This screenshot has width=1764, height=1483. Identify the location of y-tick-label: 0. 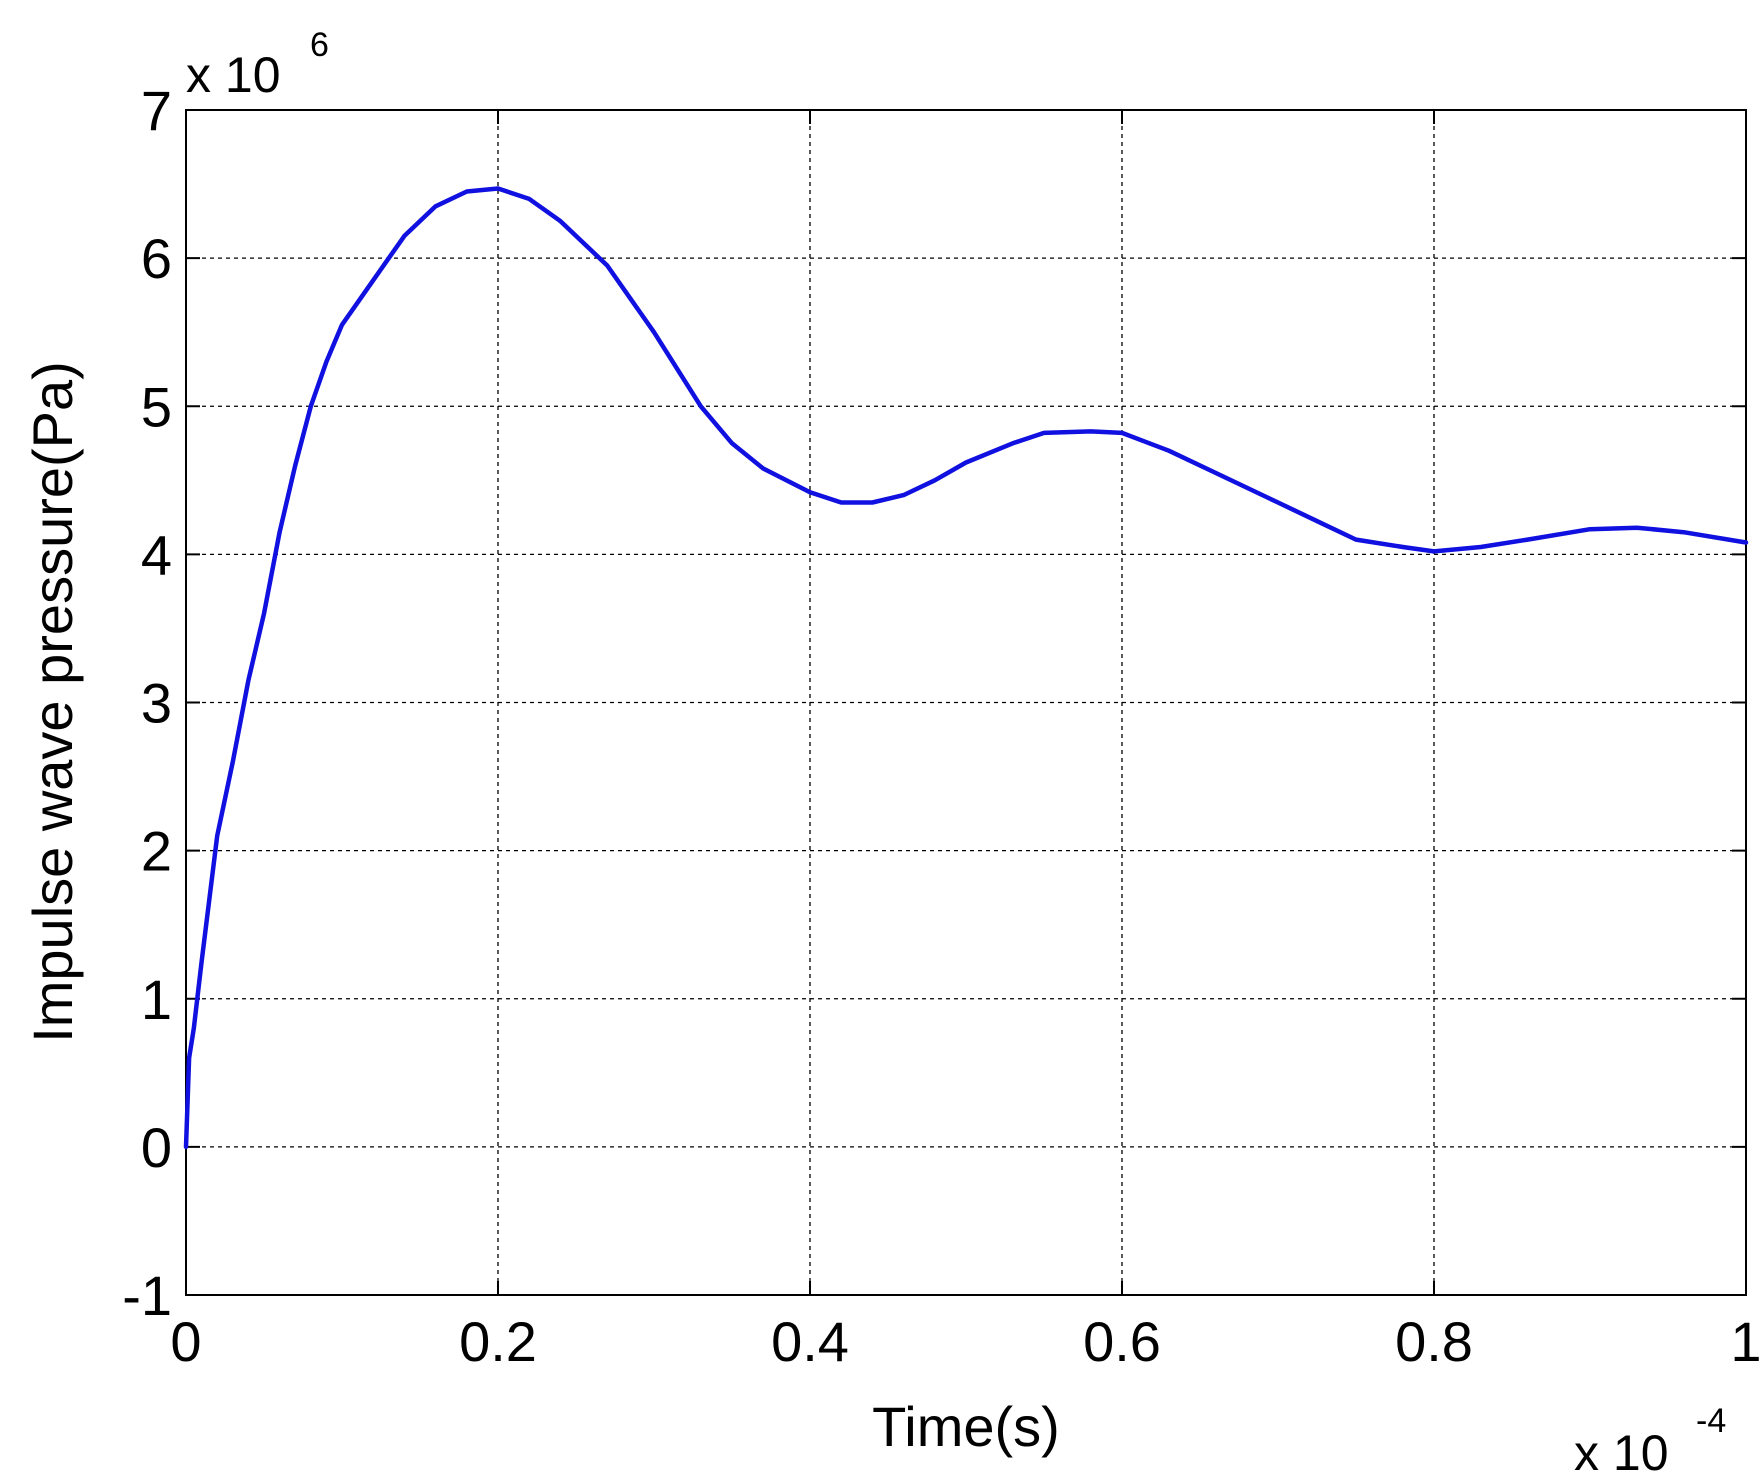
(156, 1147).